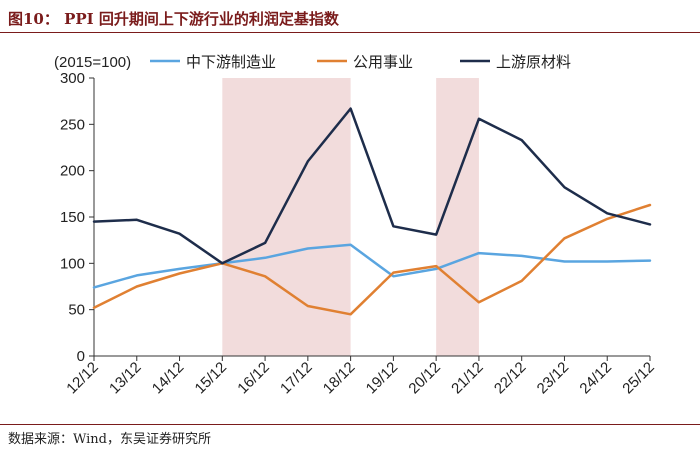 The height and width of the screenshot is (452, 700). I want to click on y-tick-label: 250, so click(72, 124).